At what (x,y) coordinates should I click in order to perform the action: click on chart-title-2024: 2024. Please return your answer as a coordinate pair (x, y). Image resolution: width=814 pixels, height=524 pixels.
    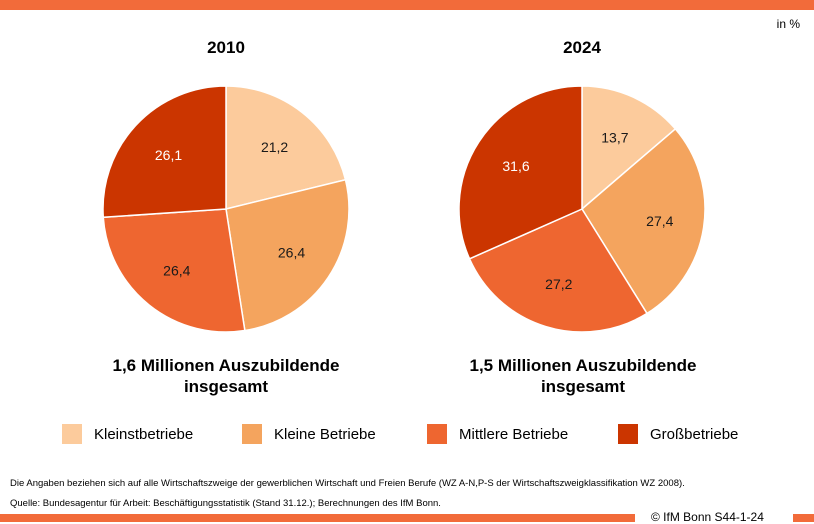
    Looking at the image, I should click on (582, 47).